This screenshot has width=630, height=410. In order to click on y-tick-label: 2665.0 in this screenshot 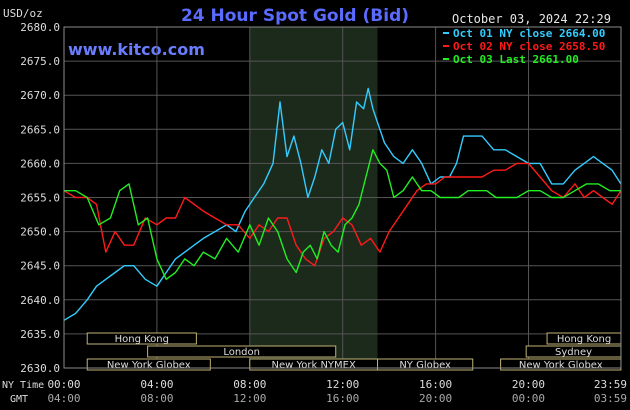, I will do `click(40, 129)`.